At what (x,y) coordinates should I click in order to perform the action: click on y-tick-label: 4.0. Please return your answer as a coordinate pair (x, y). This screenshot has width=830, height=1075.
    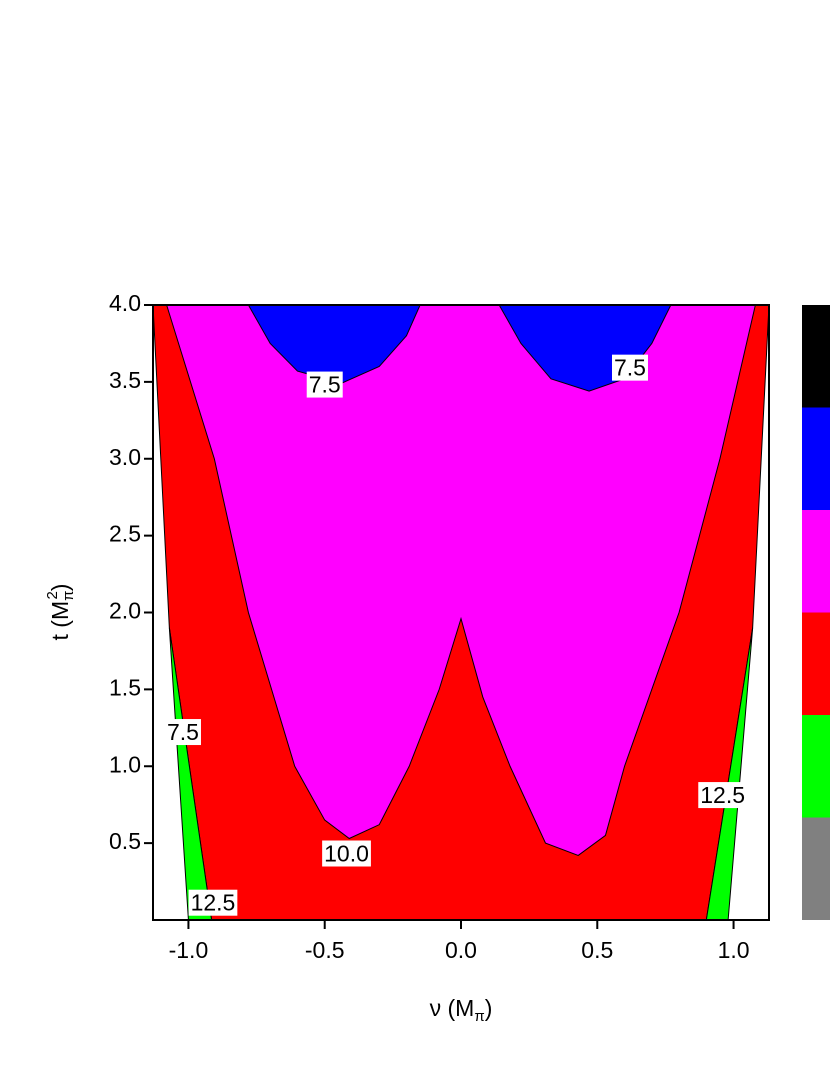
    Looking at the image, I should click on (125, 303).